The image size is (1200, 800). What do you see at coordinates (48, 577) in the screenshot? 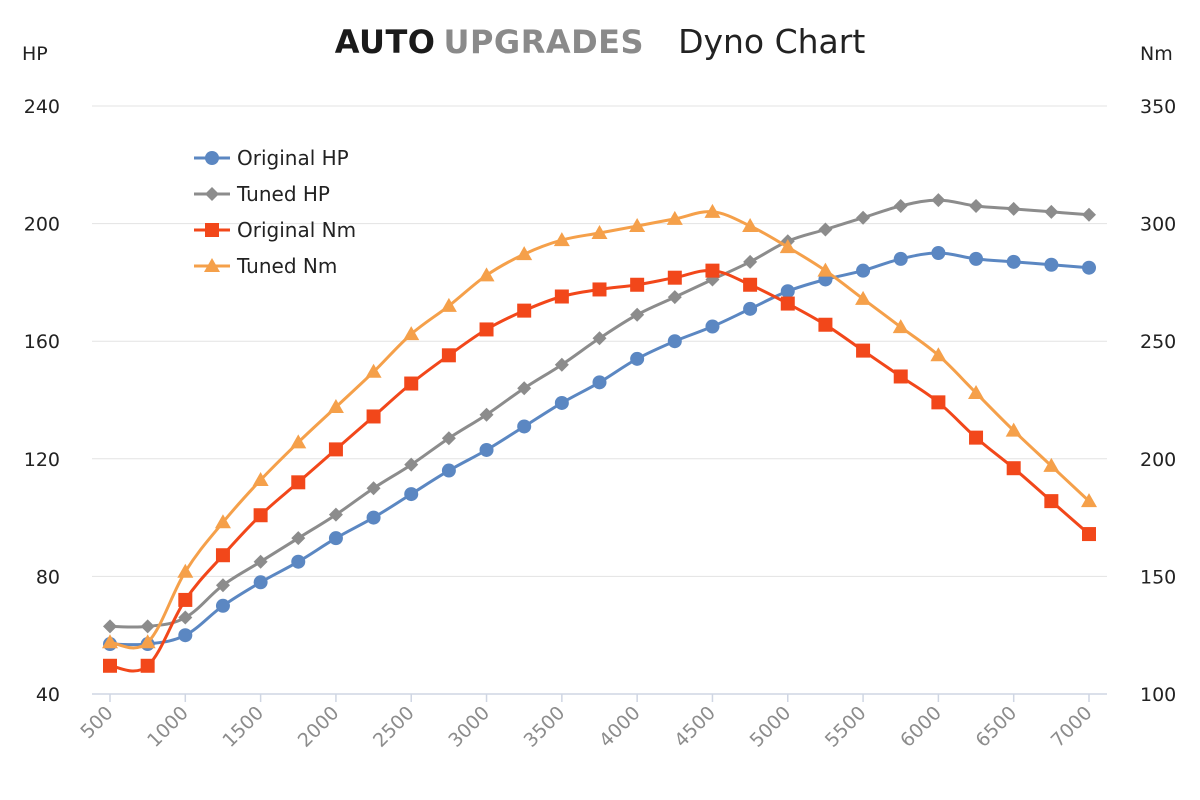
I see `y-left-tick-label: 80` at bounding box center [48, 577].